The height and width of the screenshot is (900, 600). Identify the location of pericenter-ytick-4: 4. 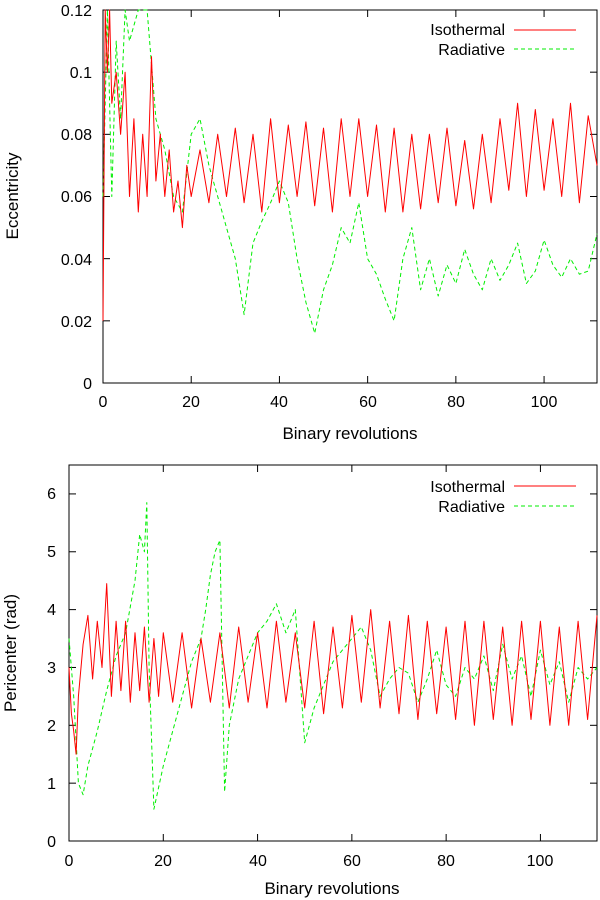
(51, 610).